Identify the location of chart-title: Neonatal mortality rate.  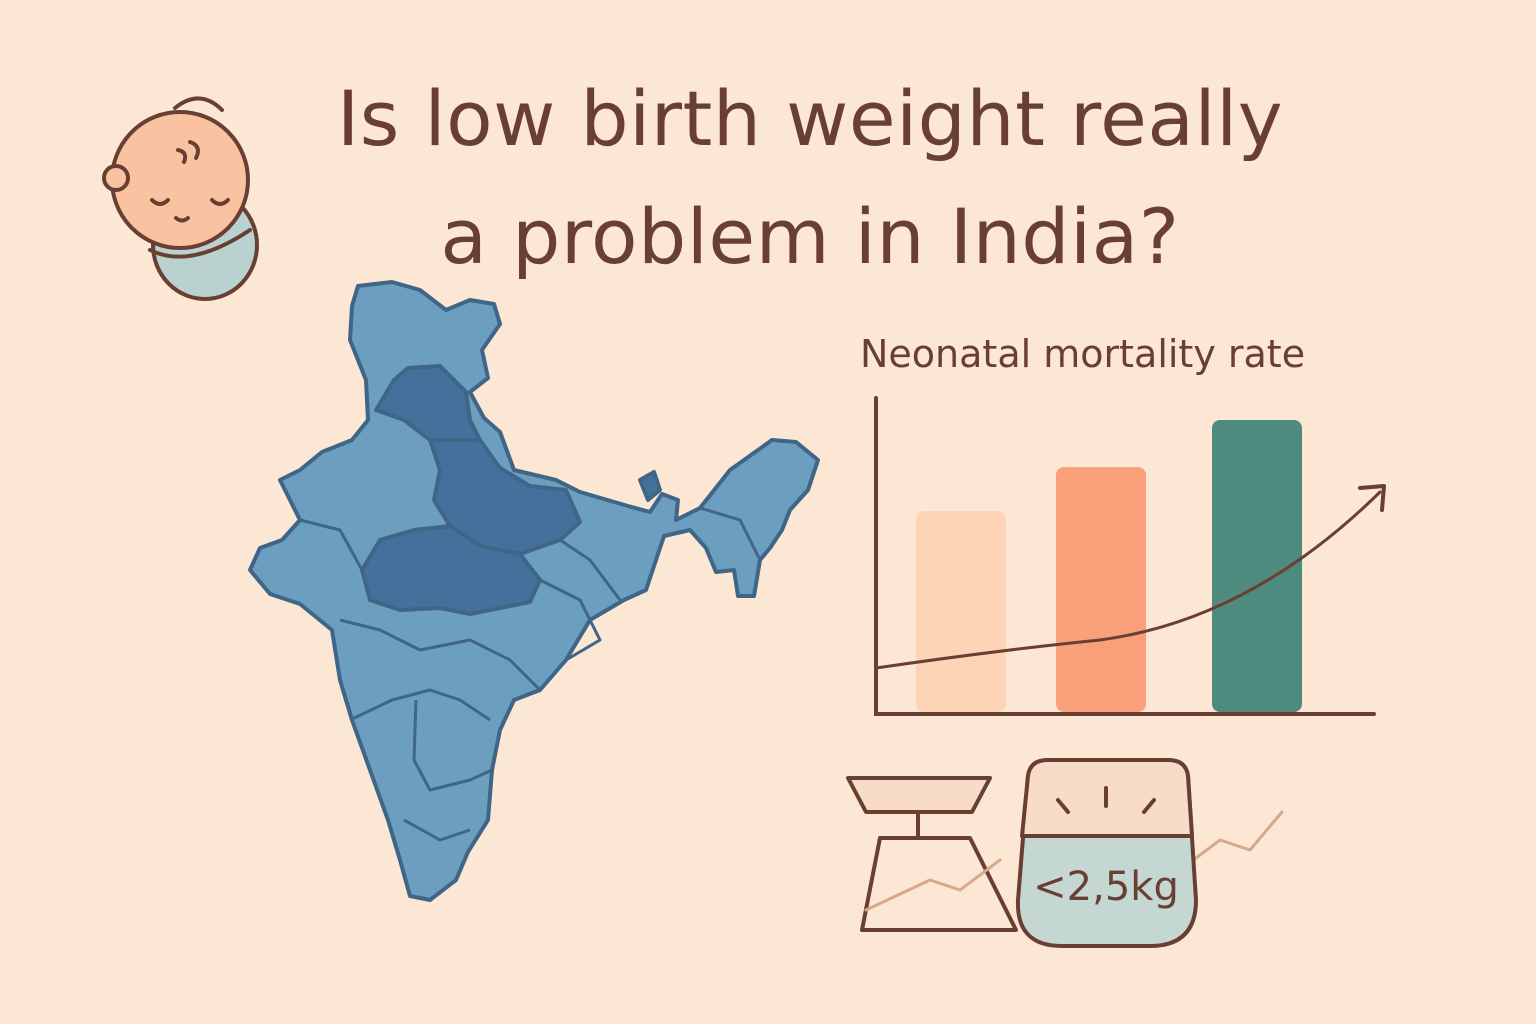
(1083, 354).